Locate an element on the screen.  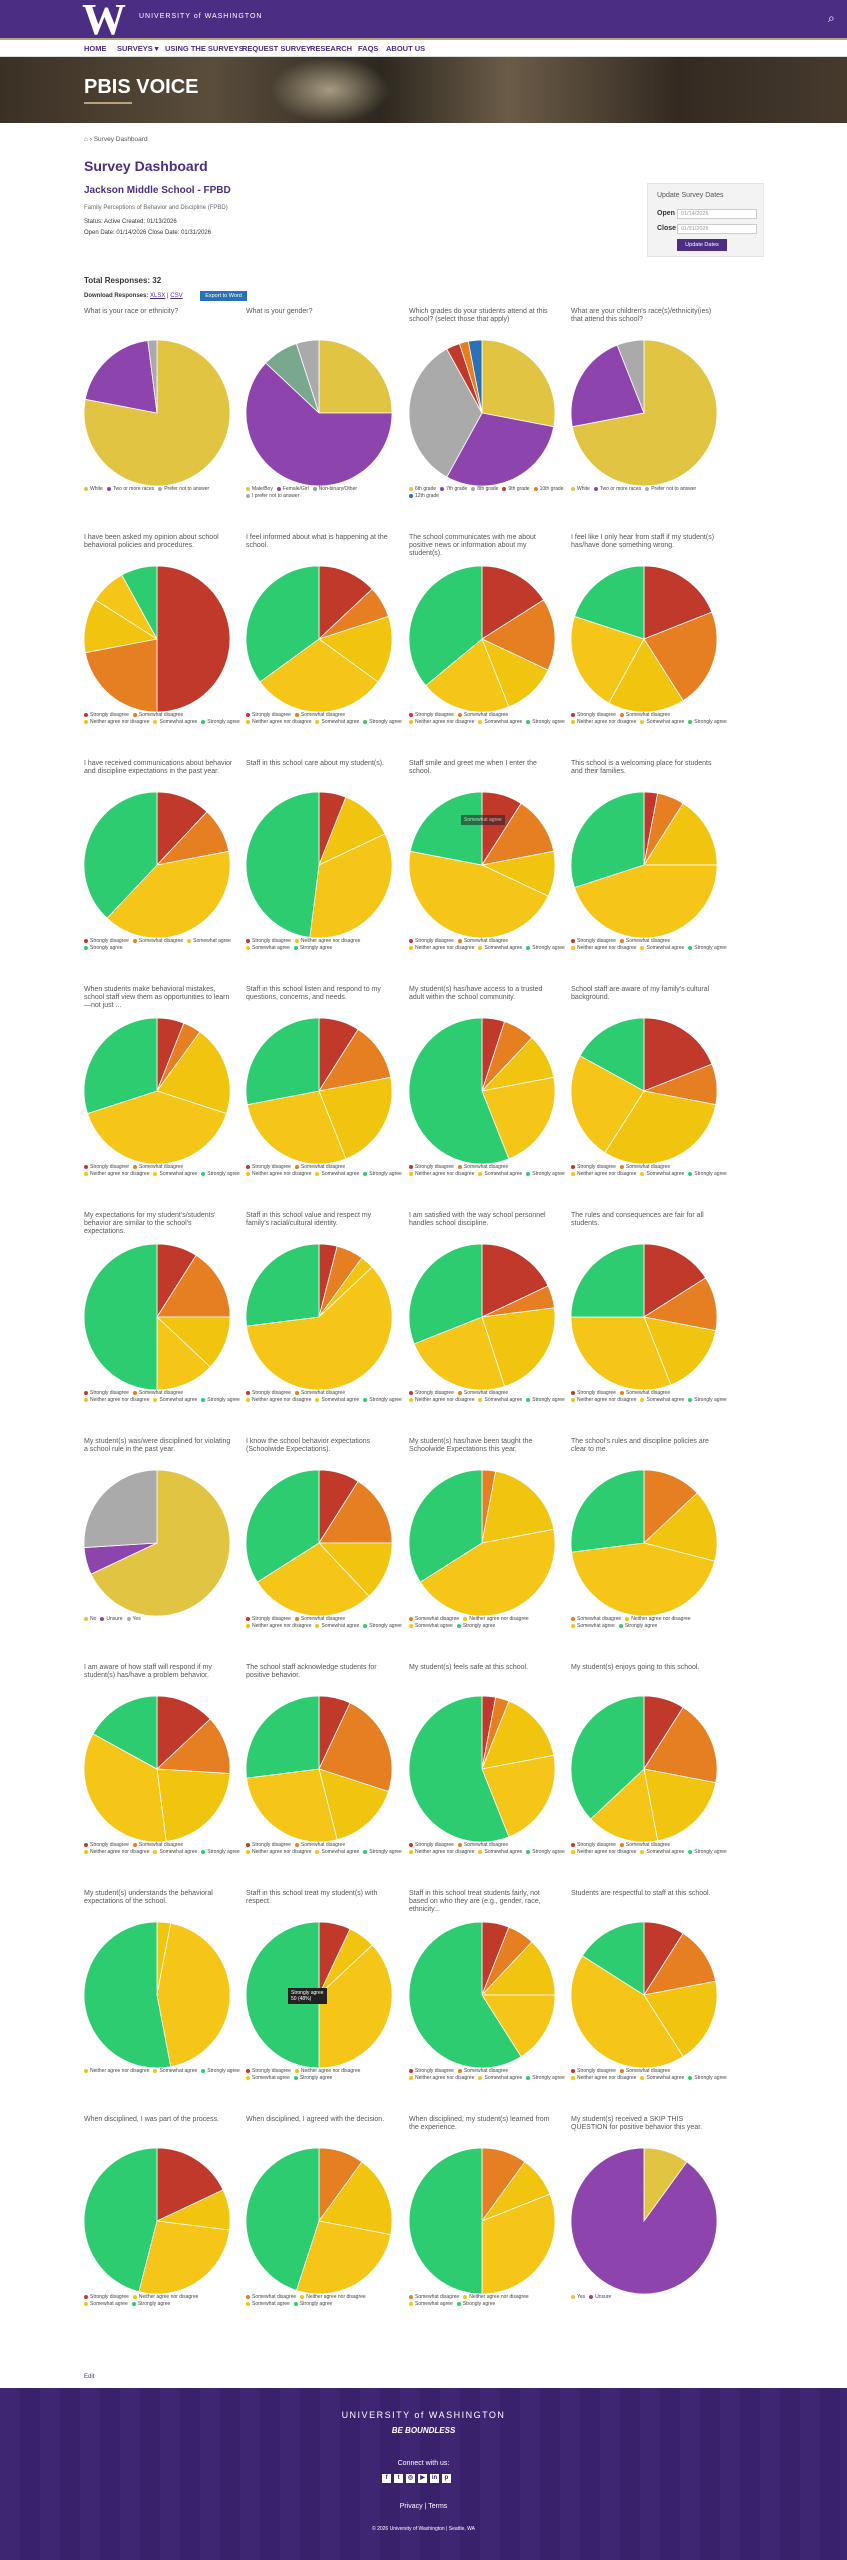
legend-item: Two or more races is located at coordinates (130, 489).